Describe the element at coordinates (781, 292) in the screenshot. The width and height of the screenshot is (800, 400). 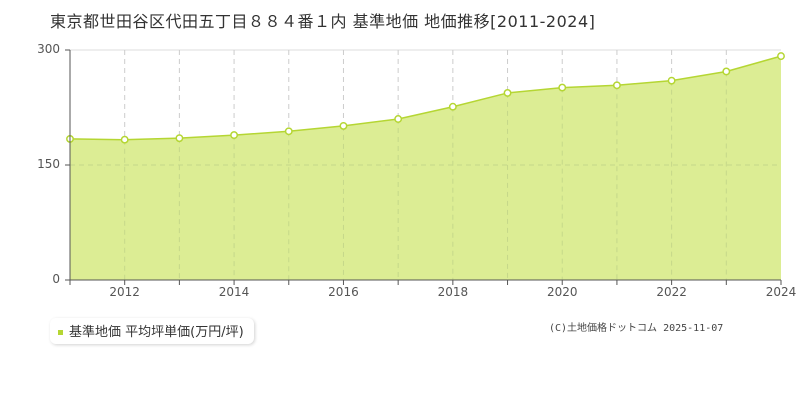
I see `x-tick-label: 2024` at that location.